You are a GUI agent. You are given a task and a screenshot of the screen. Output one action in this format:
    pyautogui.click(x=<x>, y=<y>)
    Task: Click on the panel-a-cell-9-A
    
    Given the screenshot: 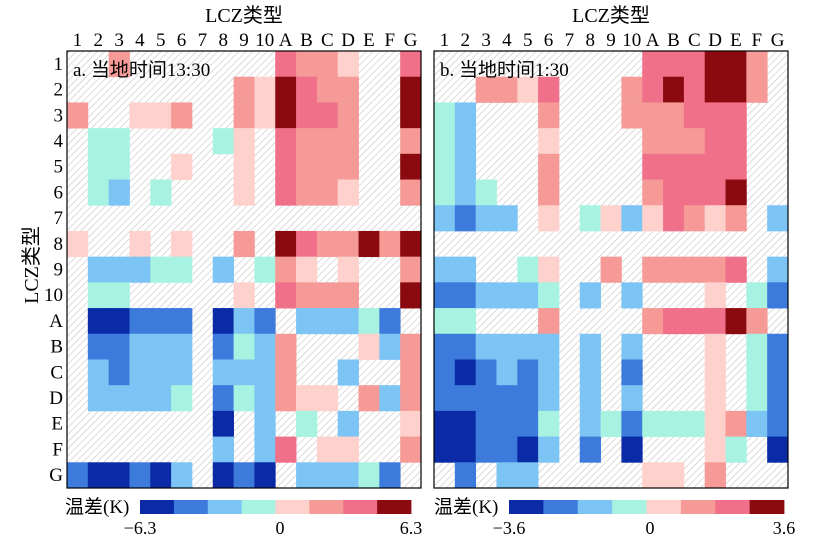 What is the action you would take?
    pyautogui.click(x=286, y=269)
    